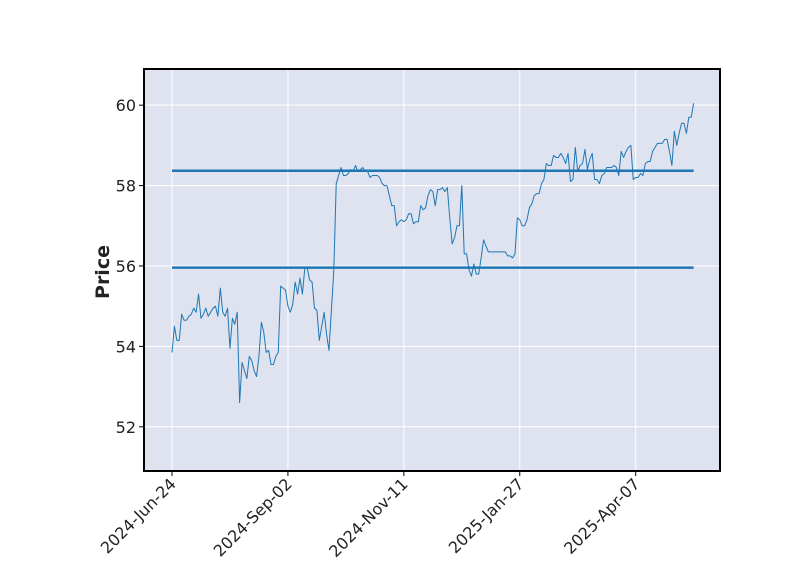 The width and height of the screenshot is (800, 575). Describe the element at coordinates (126, 266) in the screenshot. I see `y-tick-label: 56` at that location.